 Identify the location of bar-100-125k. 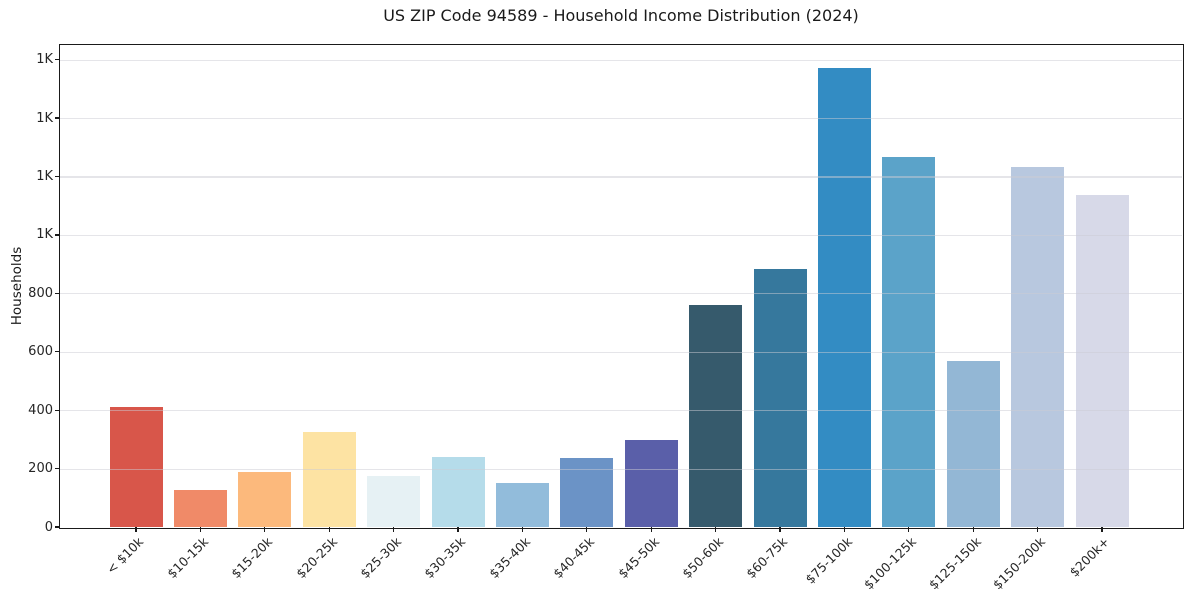
(909, 341).